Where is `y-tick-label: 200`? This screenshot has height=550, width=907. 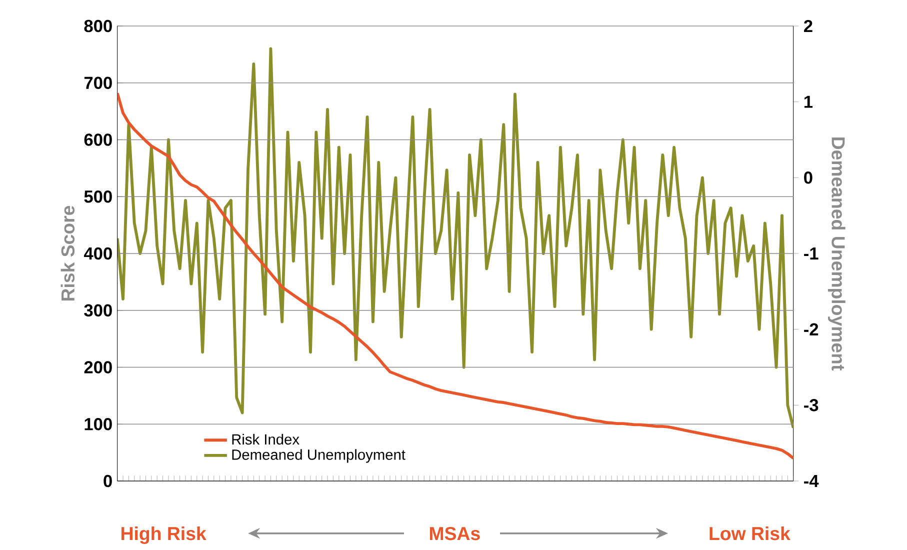 y-tick-label: 200 is located at coordinates (98, 367).